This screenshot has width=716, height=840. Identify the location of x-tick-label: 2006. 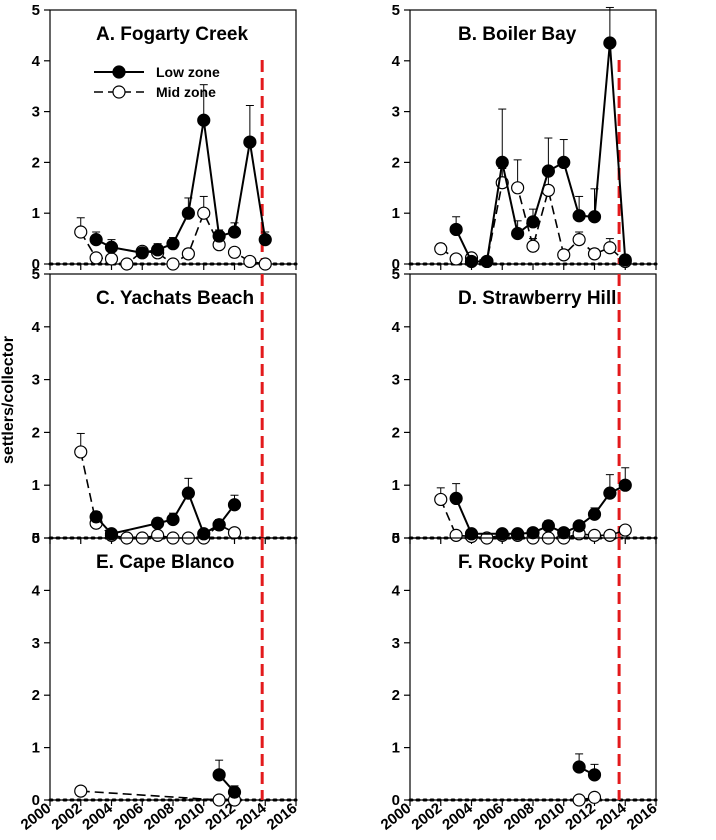
(128, 817).